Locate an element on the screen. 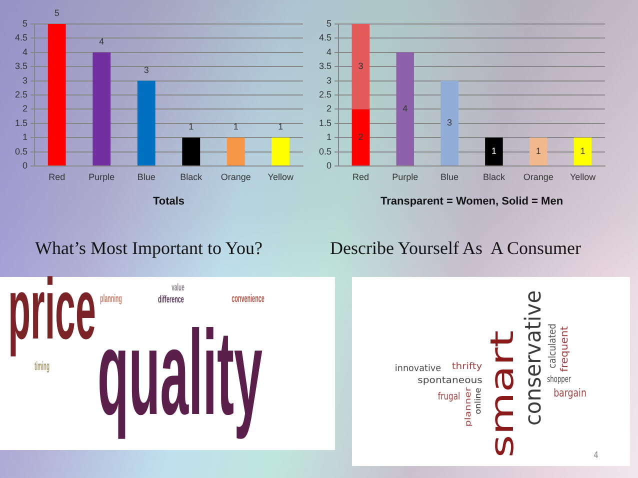  text: frugal is located at coordinates (449, 397).